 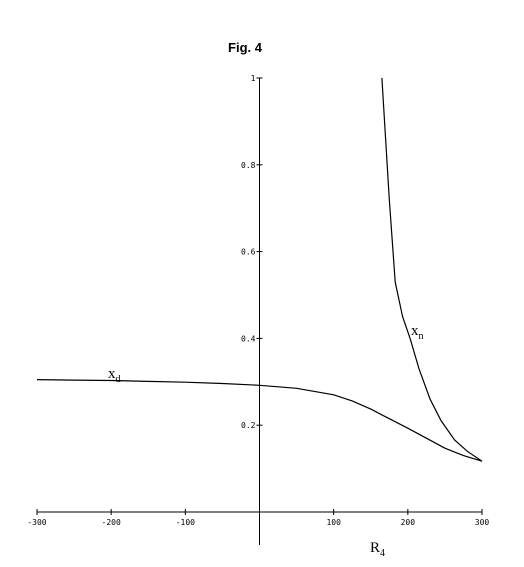 What do you see at coordinates (248, 338) in the screenshot?
I see `y-tick-label: 0.4` at bounding box center [248, 338].